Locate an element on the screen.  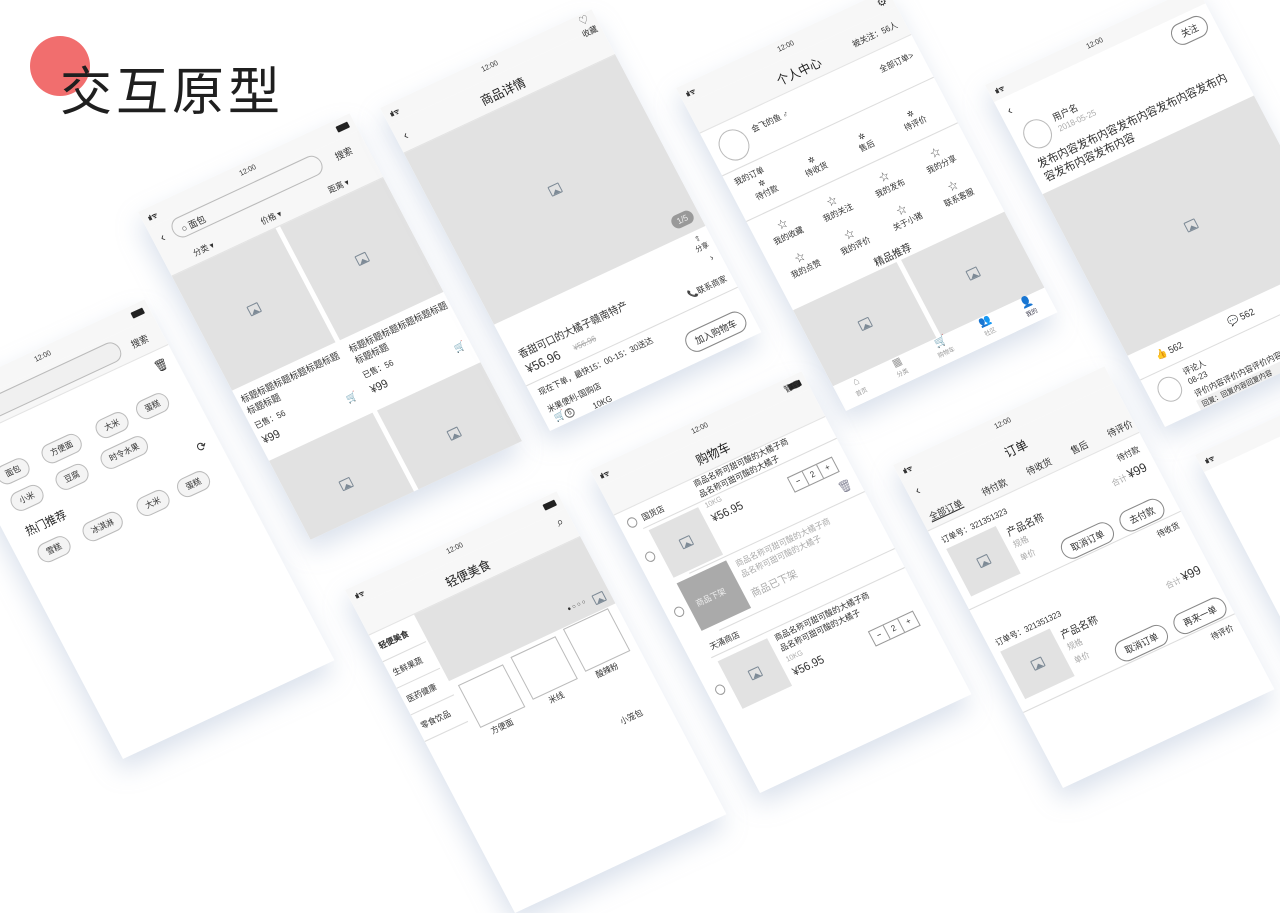
cart-badge: 6 is located at coordinates (569, 413).